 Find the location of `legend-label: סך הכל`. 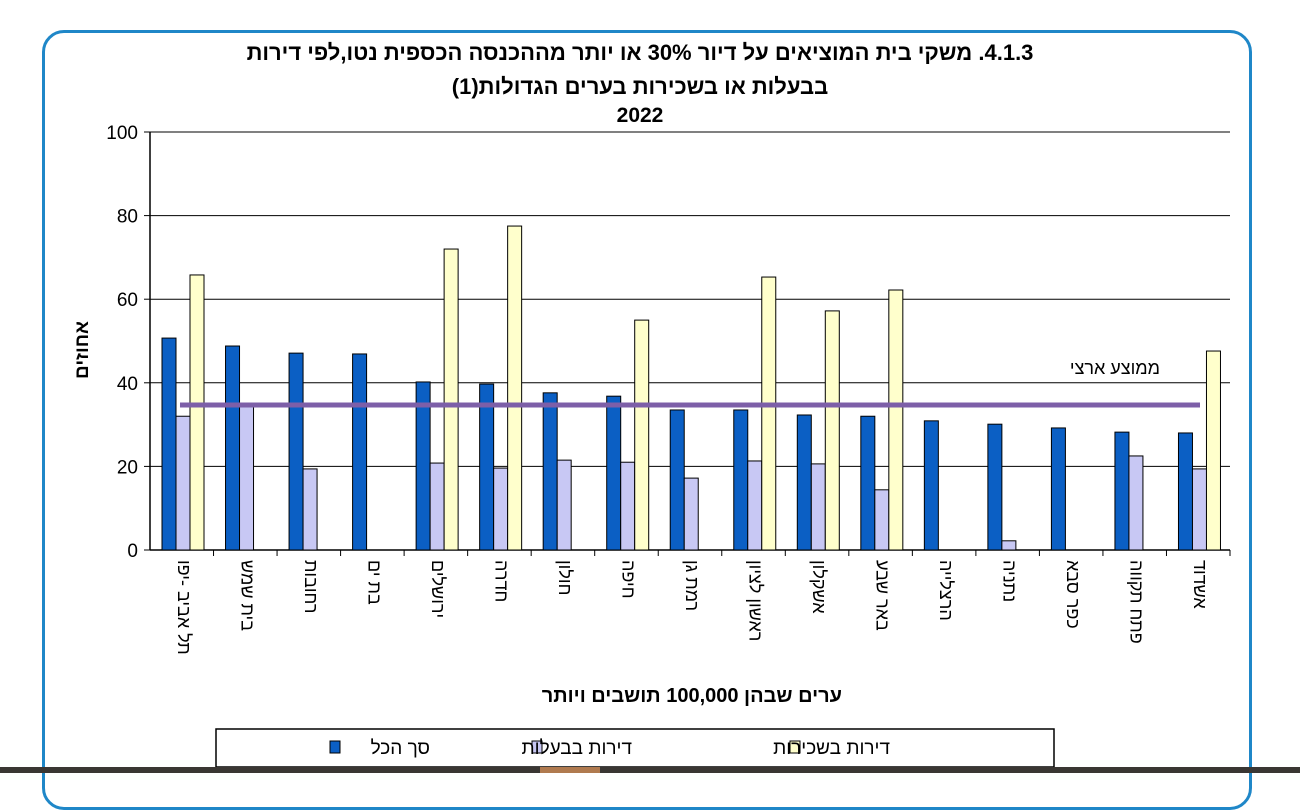

legend-label: סך הכל is located at coordinates (400, 748).